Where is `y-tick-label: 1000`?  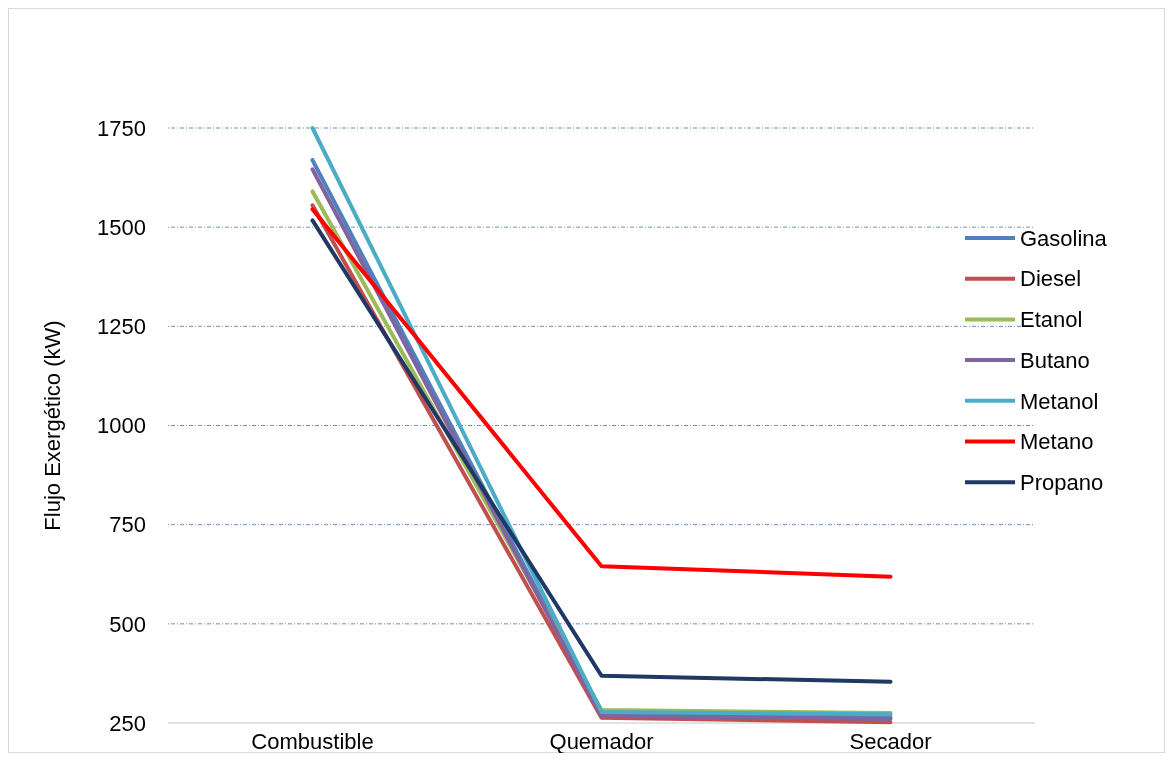 y-tick-label: 1000 is located at coordinates (121, 426).